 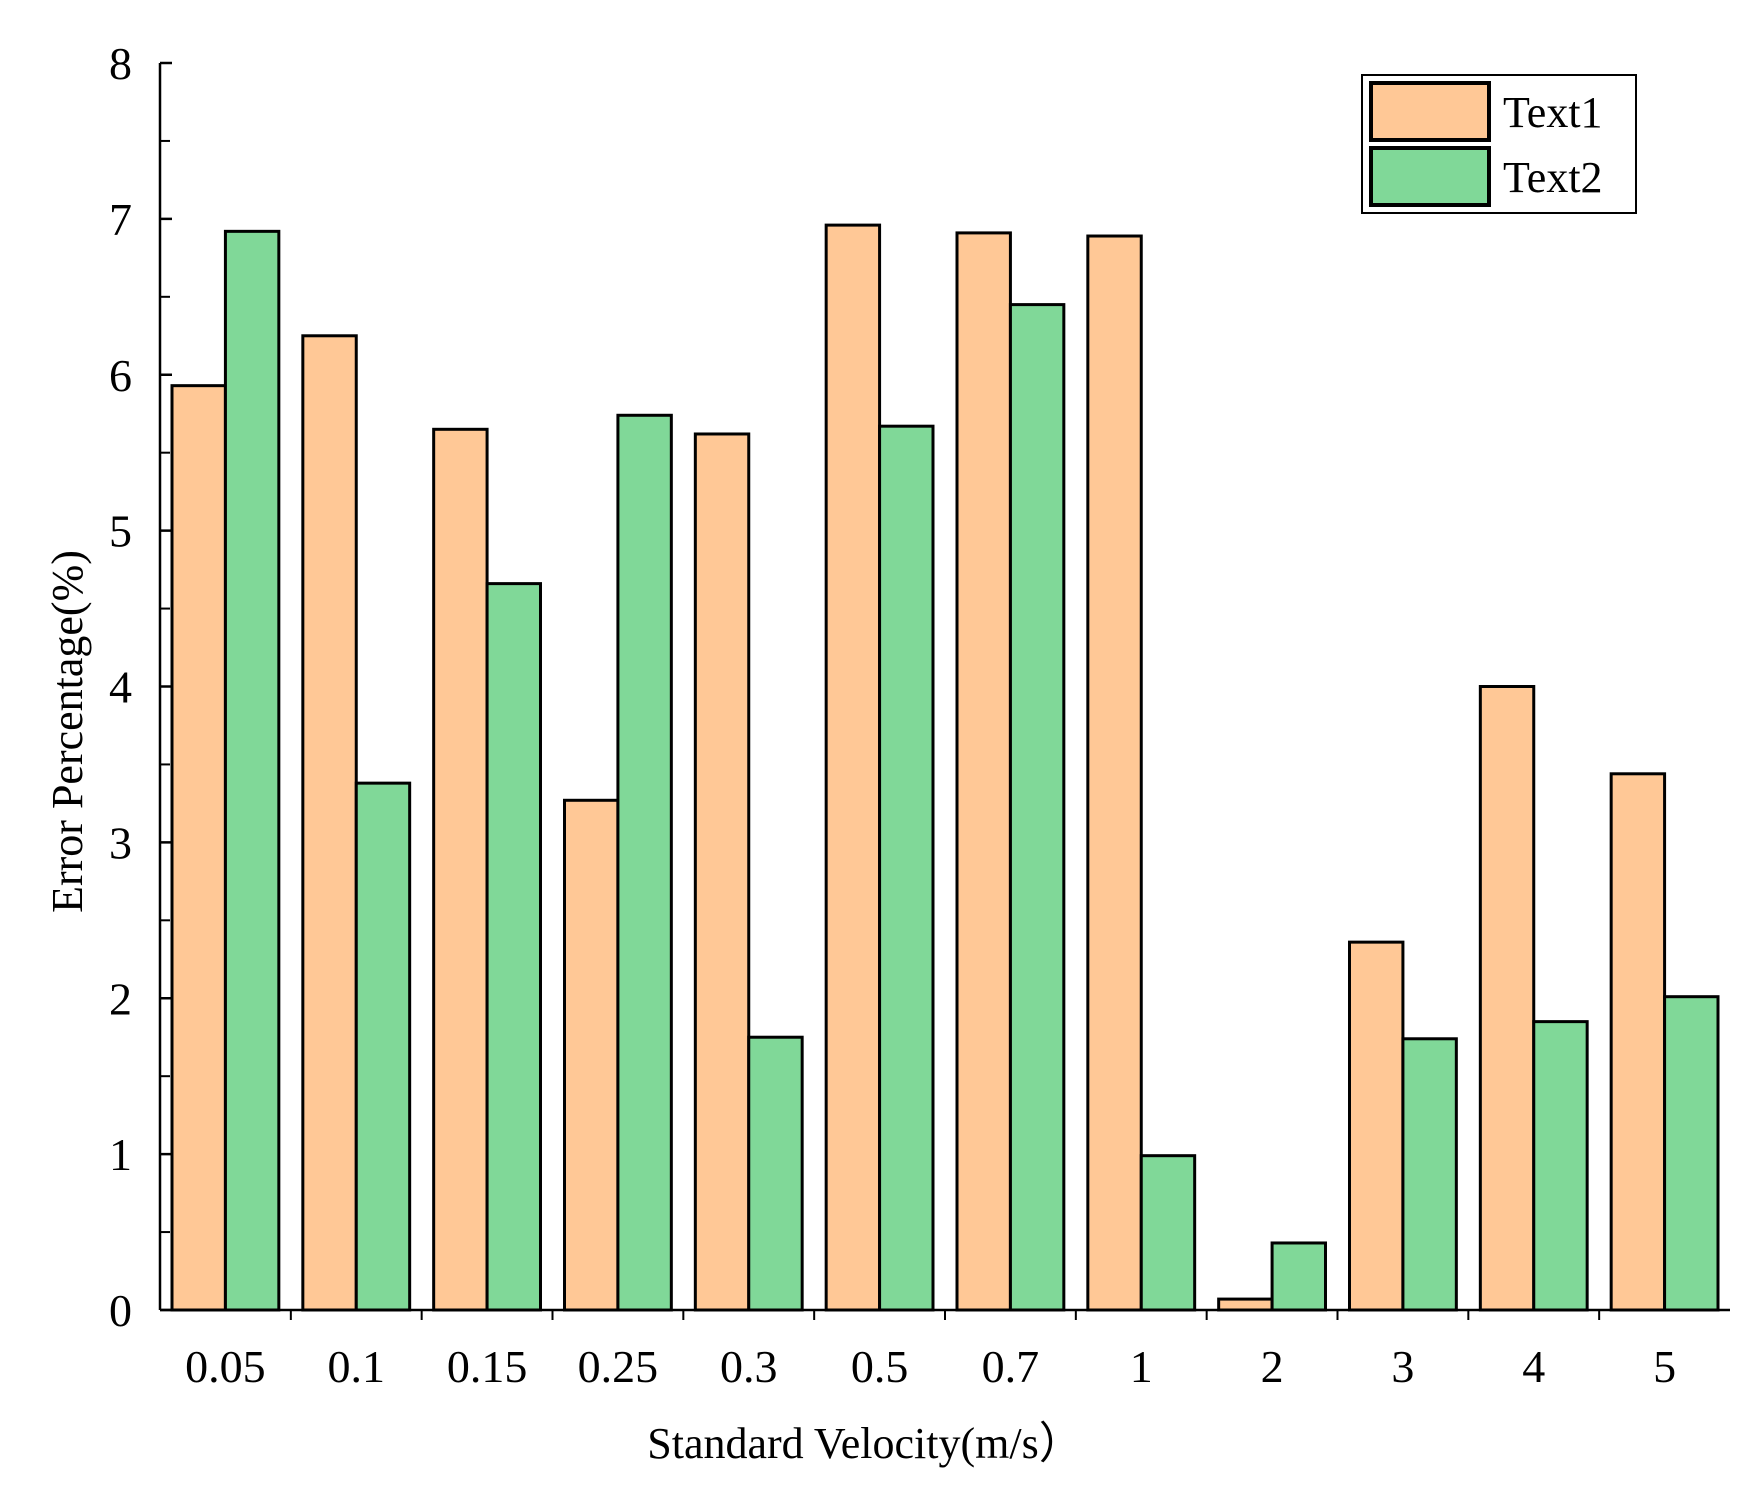 I want to click on x-tick-label: 0.7, so click(x=1011, y=1366).